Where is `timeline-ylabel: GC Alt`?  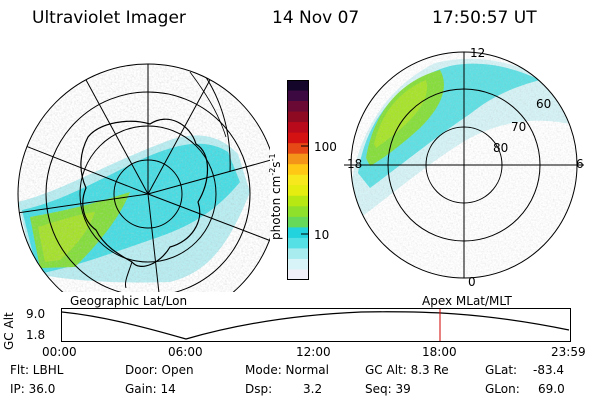
timeline-ylabel: GC Alt is located at coordinates (9, 331).